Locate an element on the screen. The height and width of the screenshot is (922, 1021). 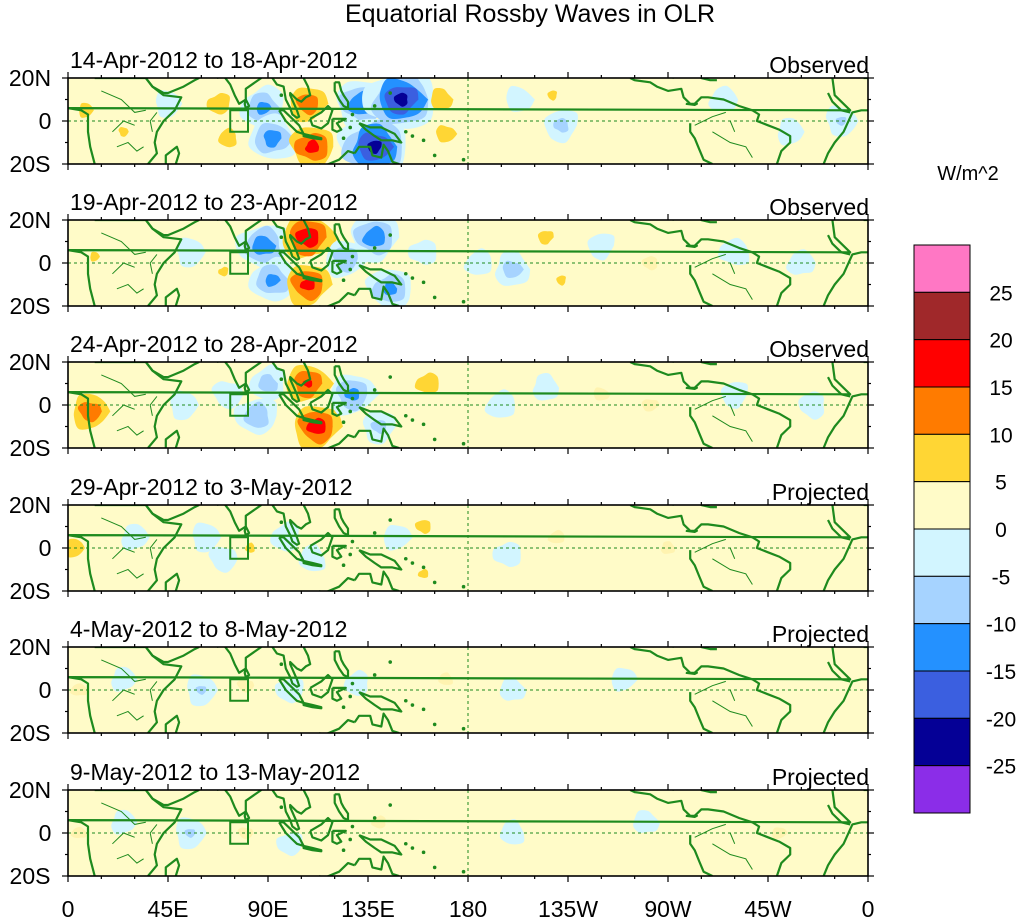
x-tick-label: 90W is located at coordinates (668, 909).